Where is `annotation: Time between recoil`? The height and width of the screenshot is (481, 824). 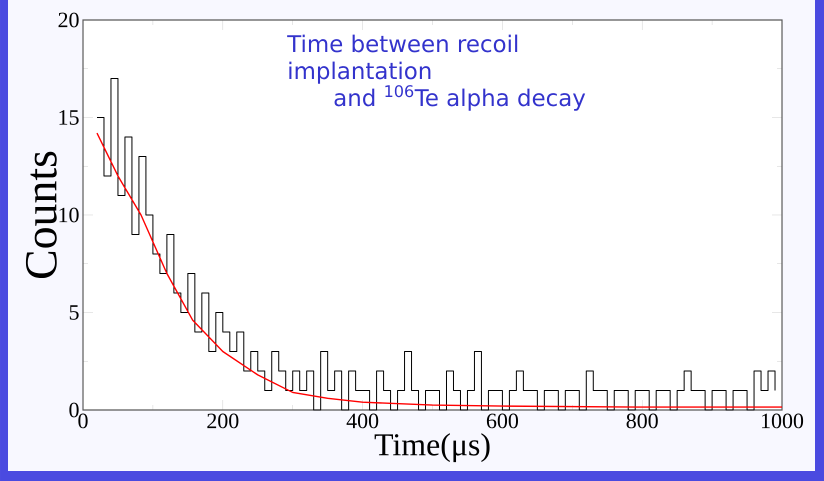 annotation: Time between recoil is located at coordinates (402, 43).